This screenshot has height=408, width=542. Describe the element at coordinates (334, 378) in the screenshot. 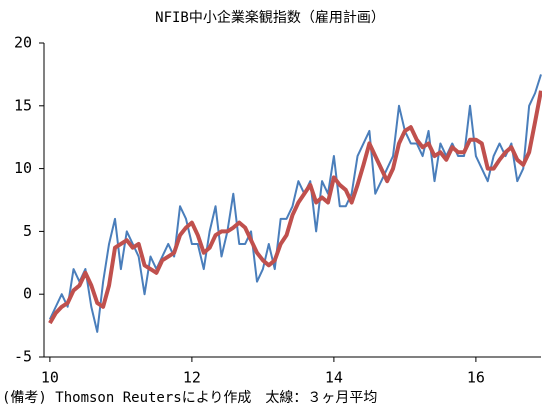

I see `x-tick-label: 14` at that location.